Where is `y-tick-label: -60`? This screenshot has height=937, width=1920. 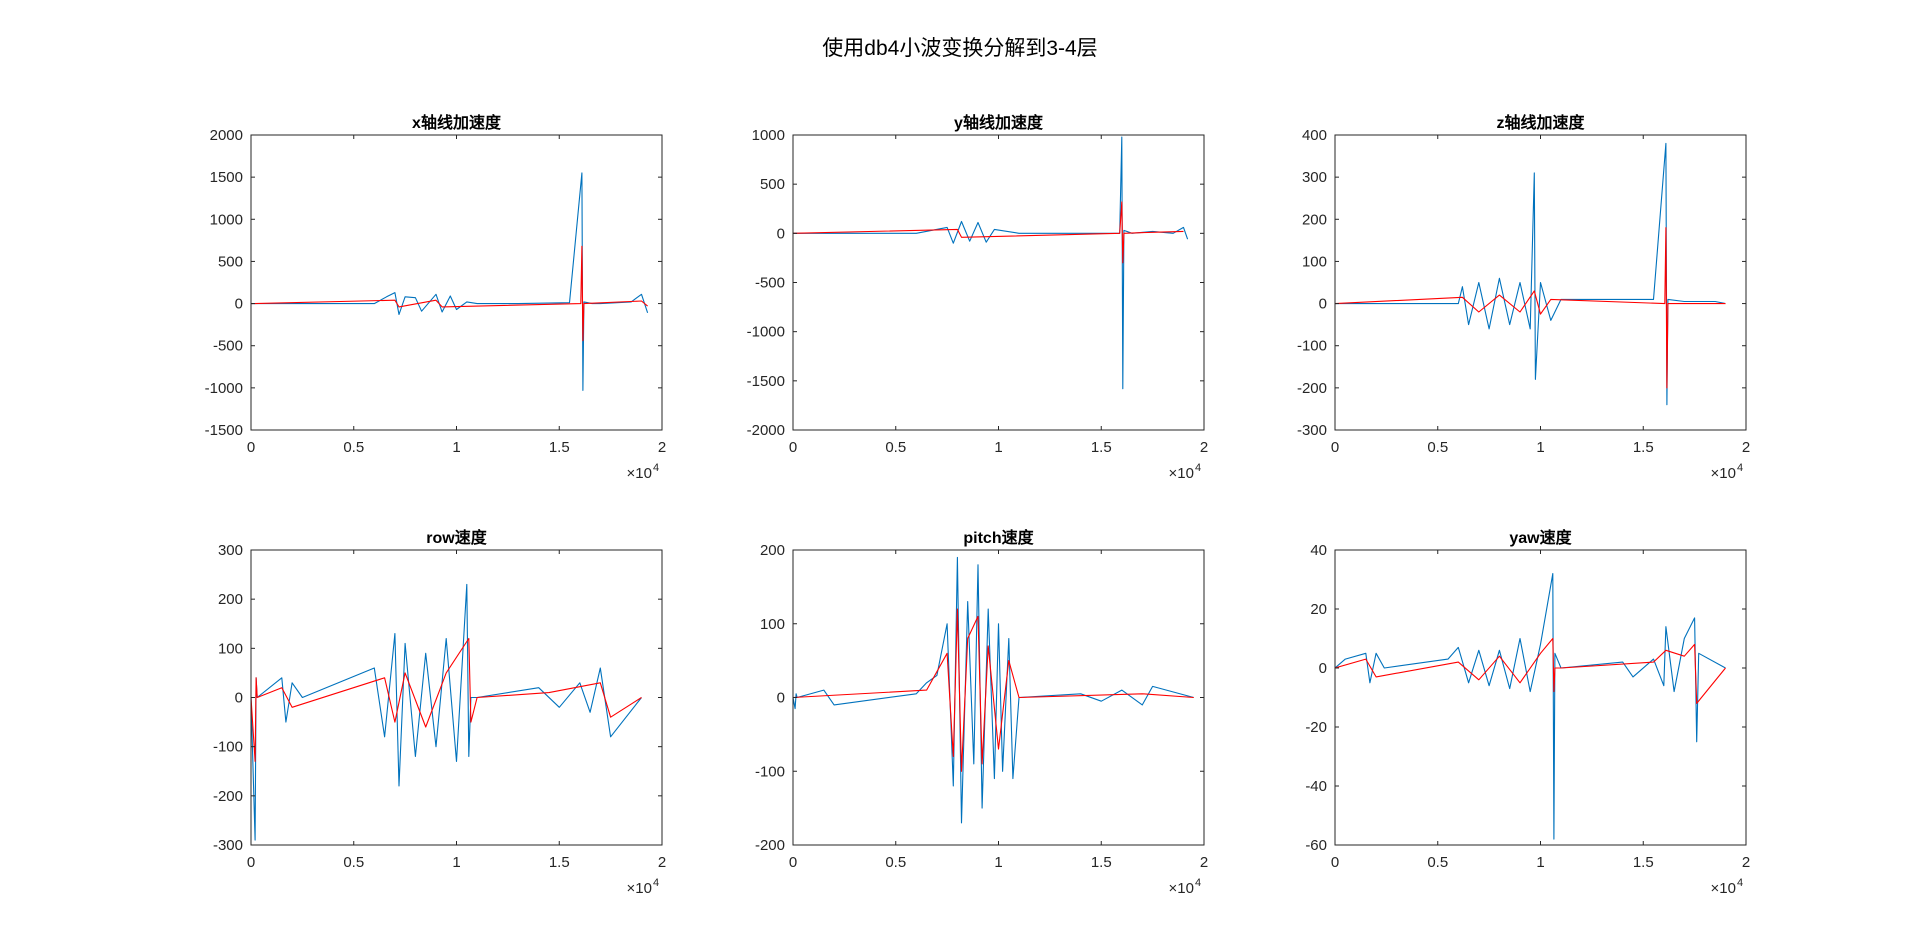 y-tick-label: -60 is located at coordinates (1316, 845).